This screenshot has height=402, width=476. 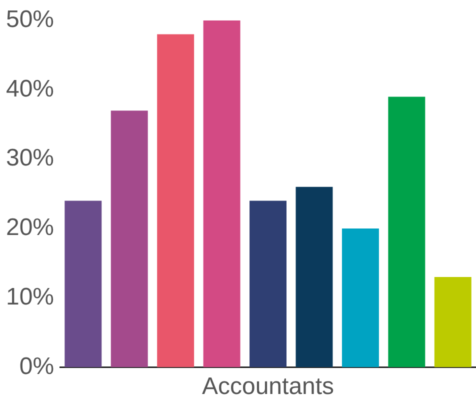 I want to click on y-tick-label: 20%, so click(x=30, y=228).